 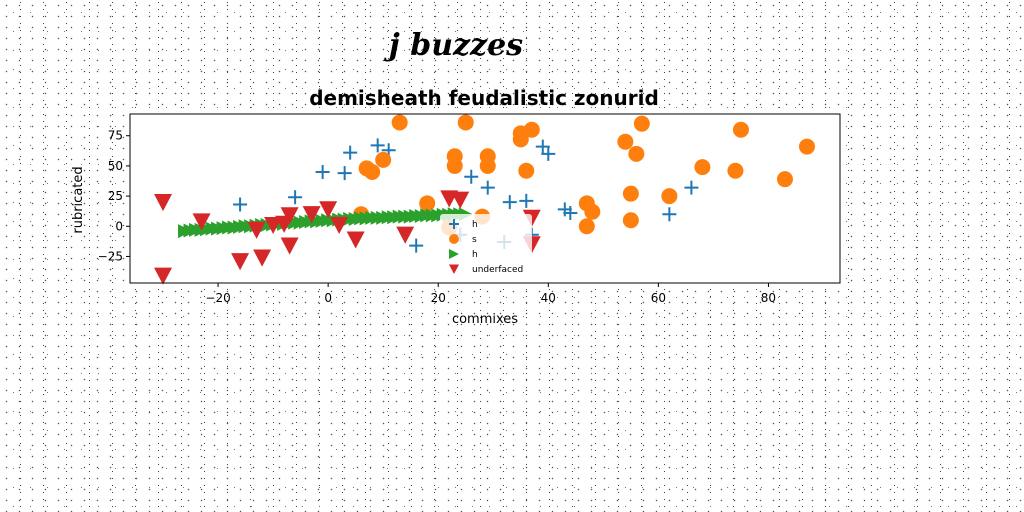 I want to click on legend: hsh underfaced, so click(x=486, y=245).